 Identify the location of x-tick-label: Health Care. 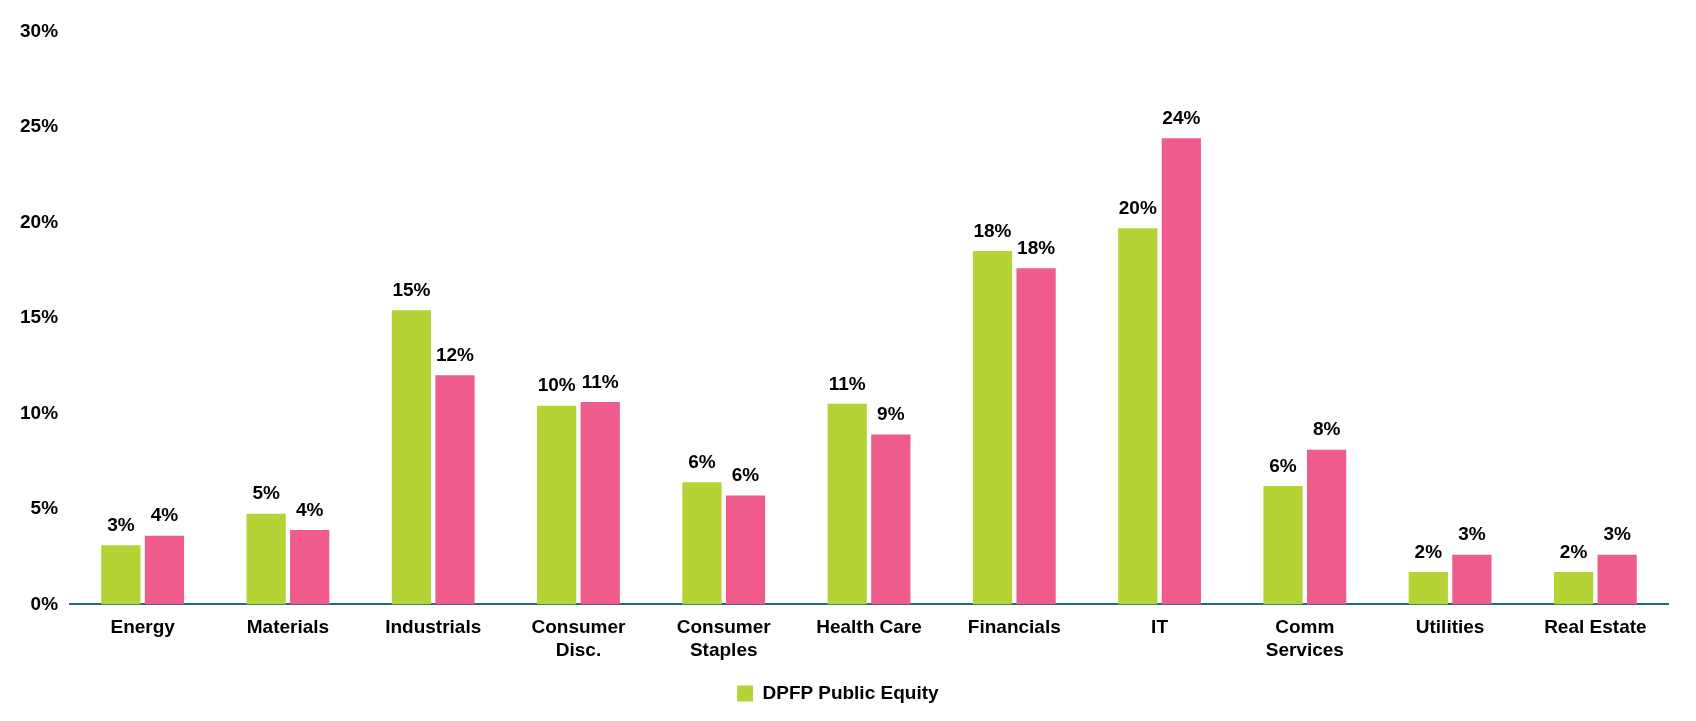
(869, 627).